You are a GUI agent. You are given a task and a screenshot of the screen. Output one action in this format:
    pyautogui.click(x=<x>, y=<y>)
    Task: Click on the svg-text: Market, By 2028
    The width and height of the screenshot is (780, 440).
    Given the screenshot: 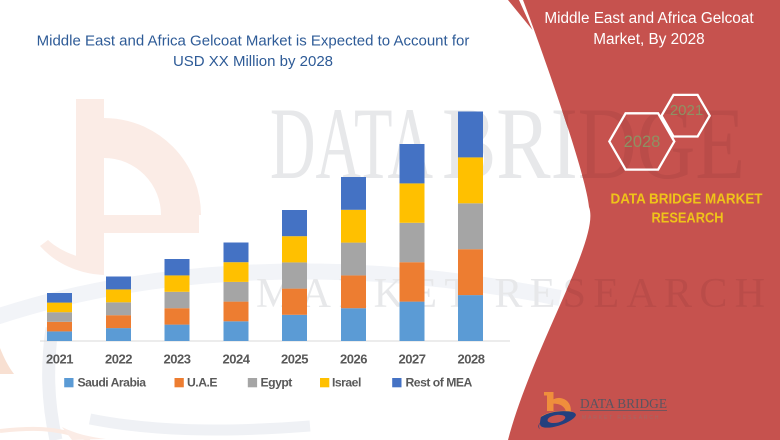 What is the action you would take?
    pyautogui.click(x=648, y=39)
    